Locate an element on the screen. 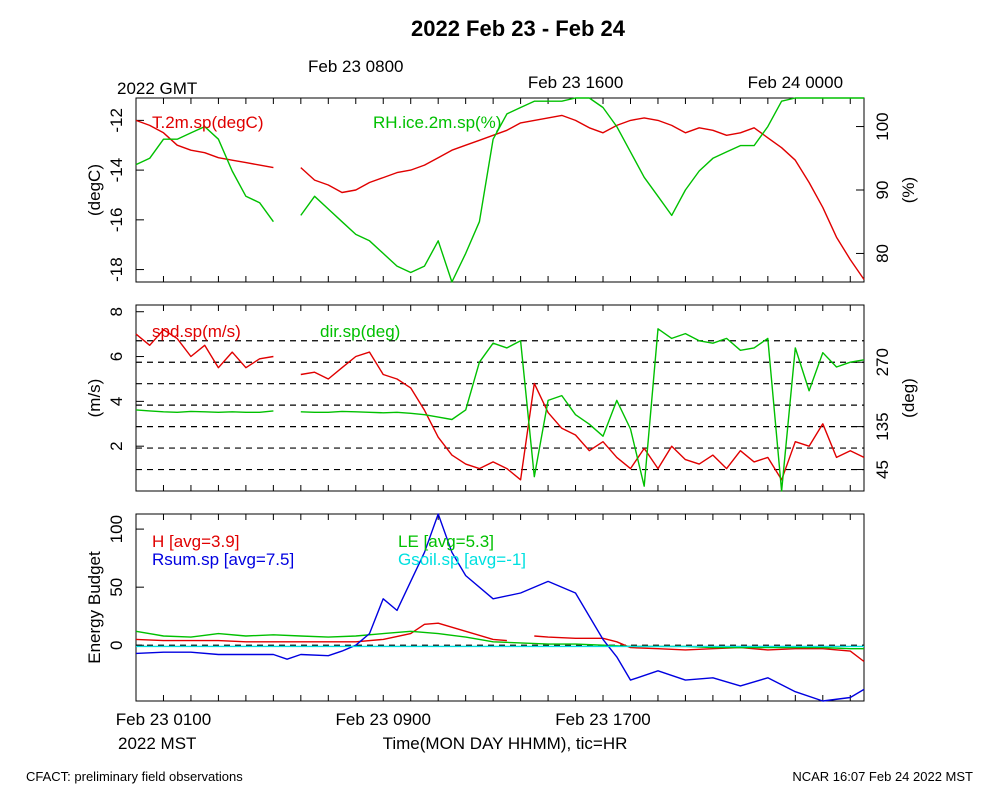 The image size is (1000, 800). y-tick-label: 50 is located at coordinates (116, 587).